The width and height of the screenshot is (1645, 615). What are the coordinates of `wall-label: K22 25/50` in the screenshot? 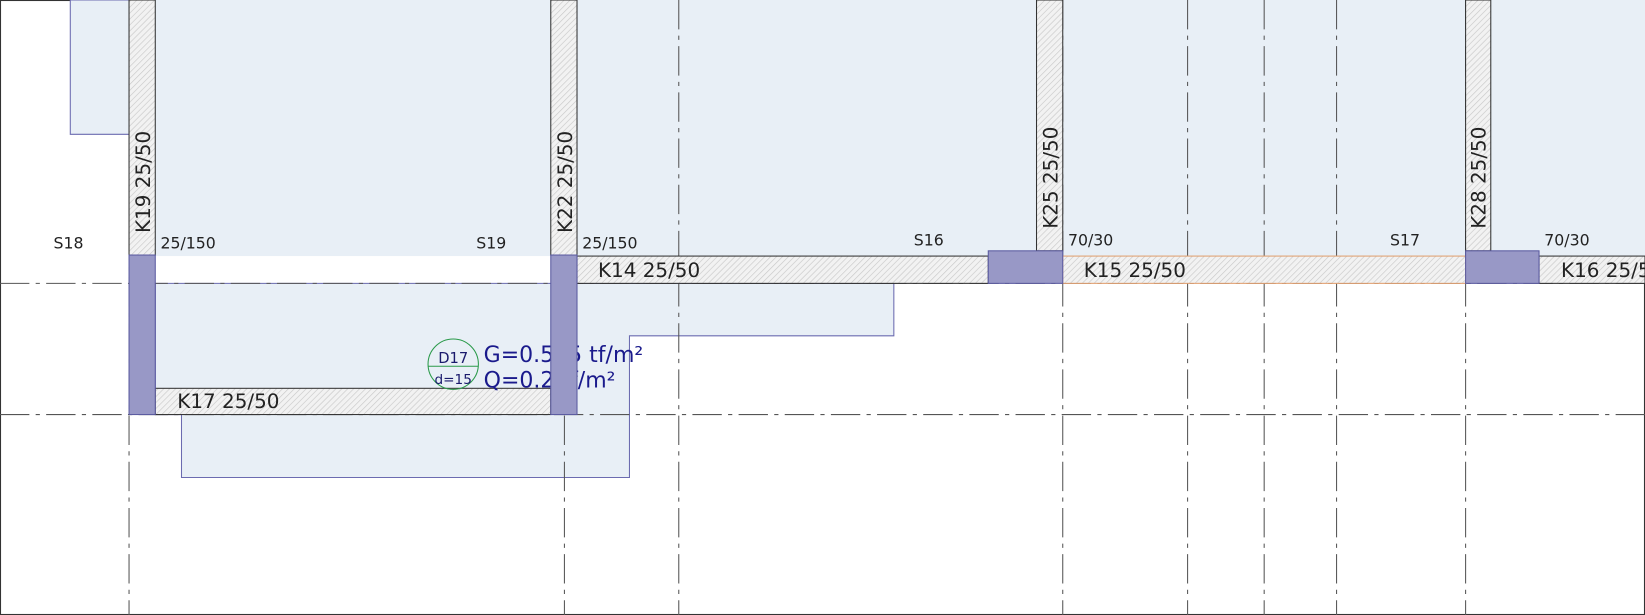 It's located at (565, 182).